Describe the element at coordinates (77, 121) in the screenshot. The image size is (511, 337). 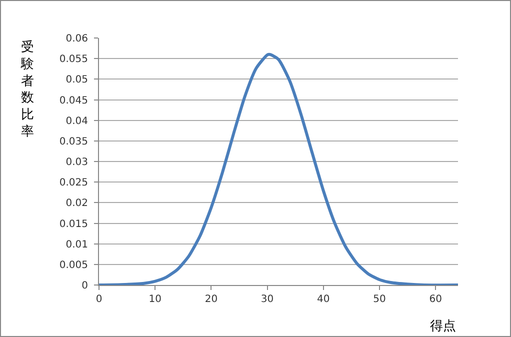
I see `y-tick-label: 0.04` at that location.